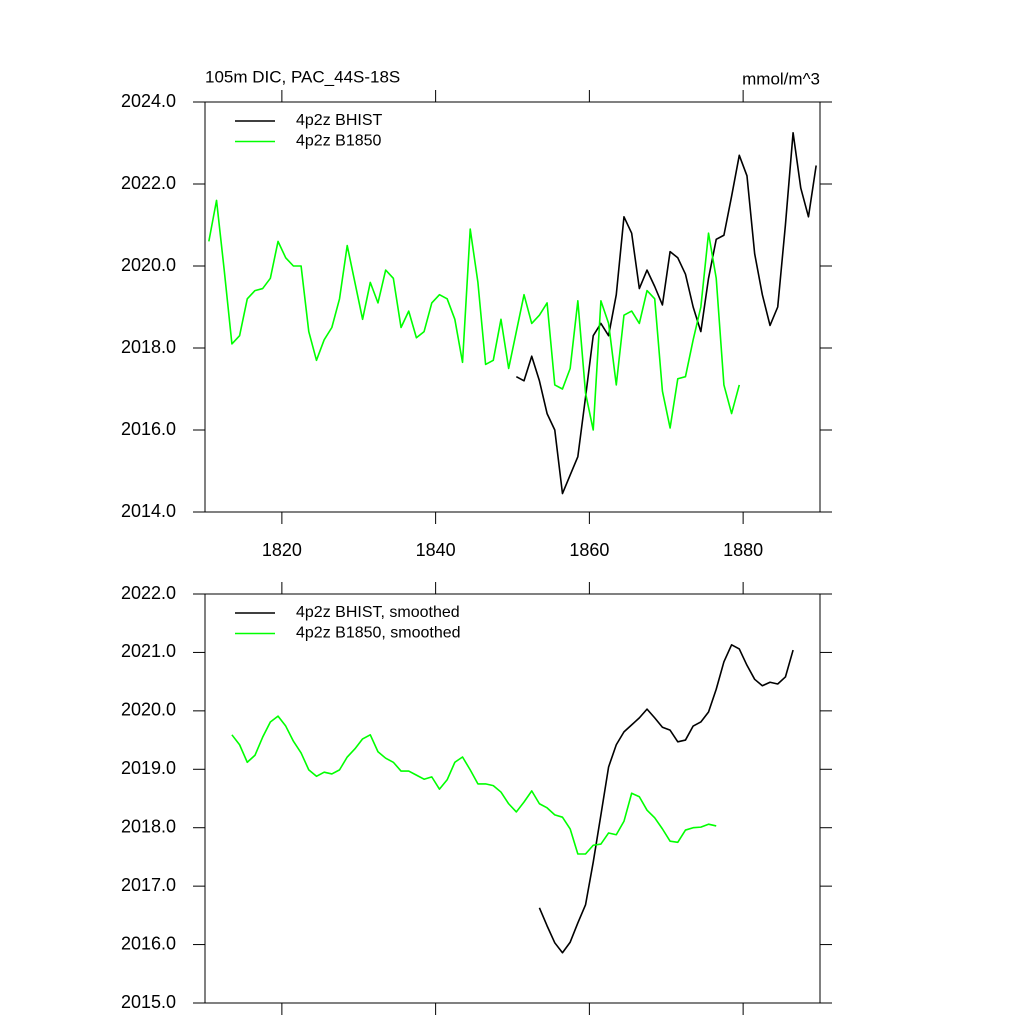  I want to click on y-tick-label: 2024.0, so click(148, 101).